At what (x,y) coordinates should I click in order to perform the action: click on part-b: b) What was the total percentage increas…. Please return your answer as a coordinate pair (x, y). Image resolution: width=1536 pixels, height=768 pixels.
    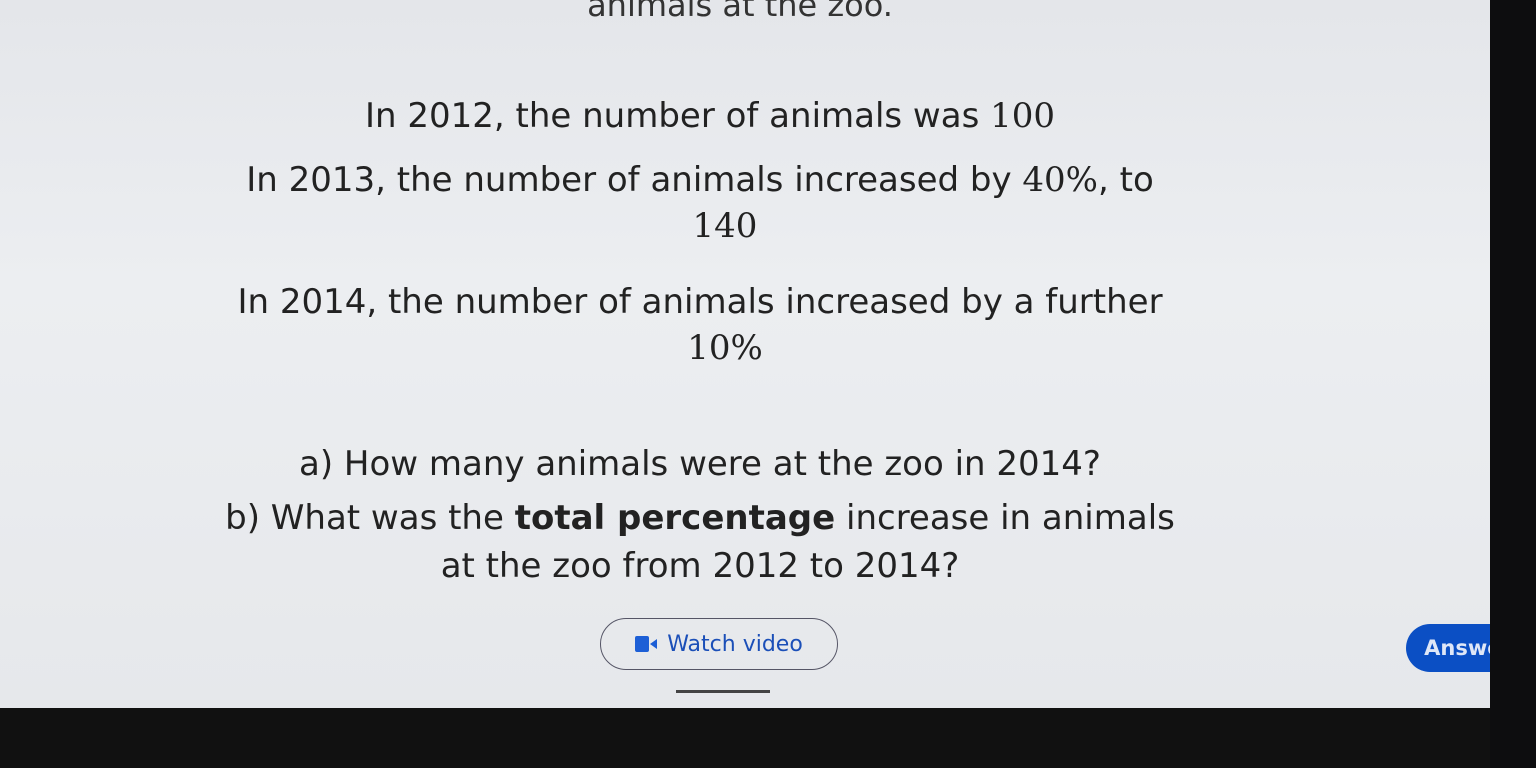
    Looking at the image, I should click on (700, 518).